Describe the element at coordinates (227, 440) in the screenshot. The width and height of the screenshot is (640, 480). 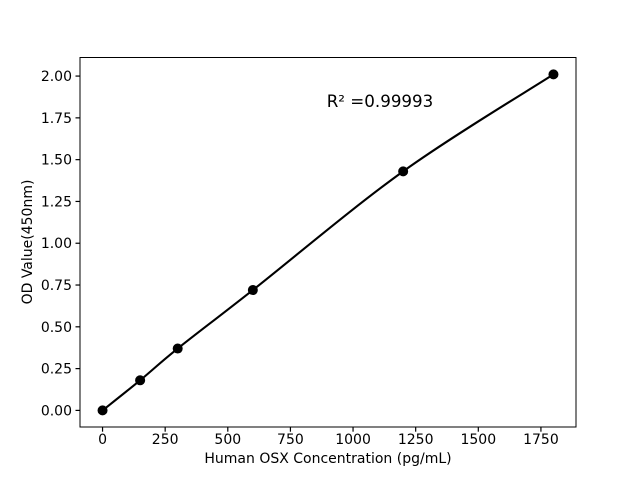
I see `x-tick-label: 500` at that location.